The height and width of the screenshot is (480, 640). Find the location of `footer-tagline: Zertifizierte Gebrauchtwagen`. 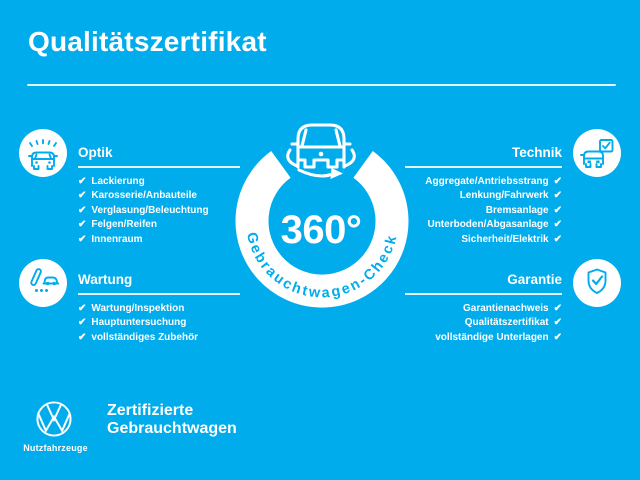

footer-tagline: Zertifizierte Gebrauchtwagen is located at coordinates (172, 419).